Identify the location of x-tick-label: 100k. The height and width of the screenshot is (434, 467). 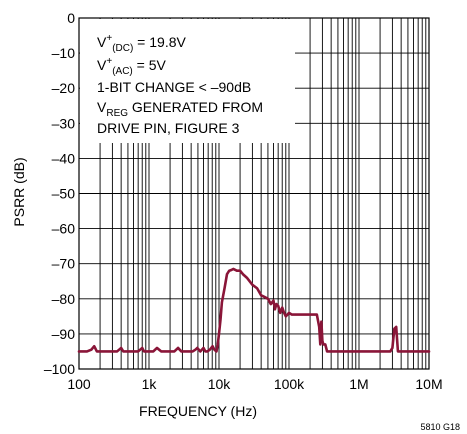
(289, 384).